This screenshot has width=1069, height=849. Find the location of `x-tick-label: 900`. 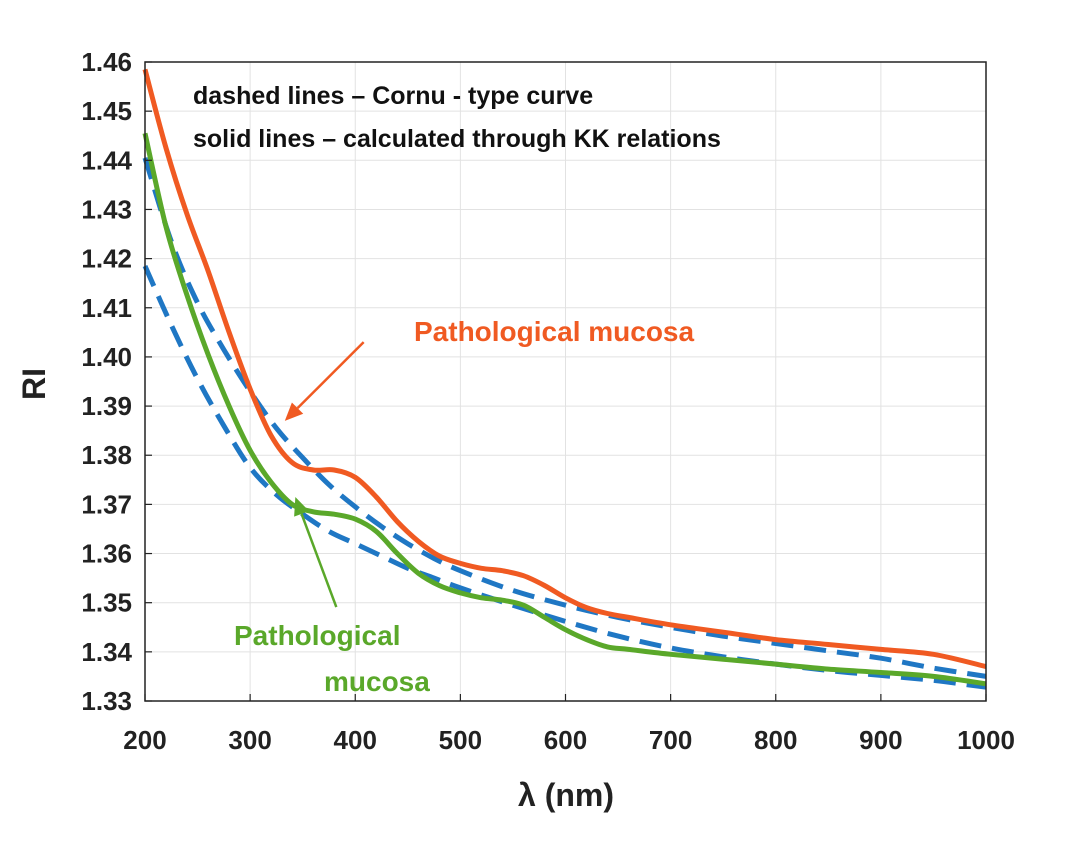

x-tick-label: 900 is located at coordinates (880, 740).